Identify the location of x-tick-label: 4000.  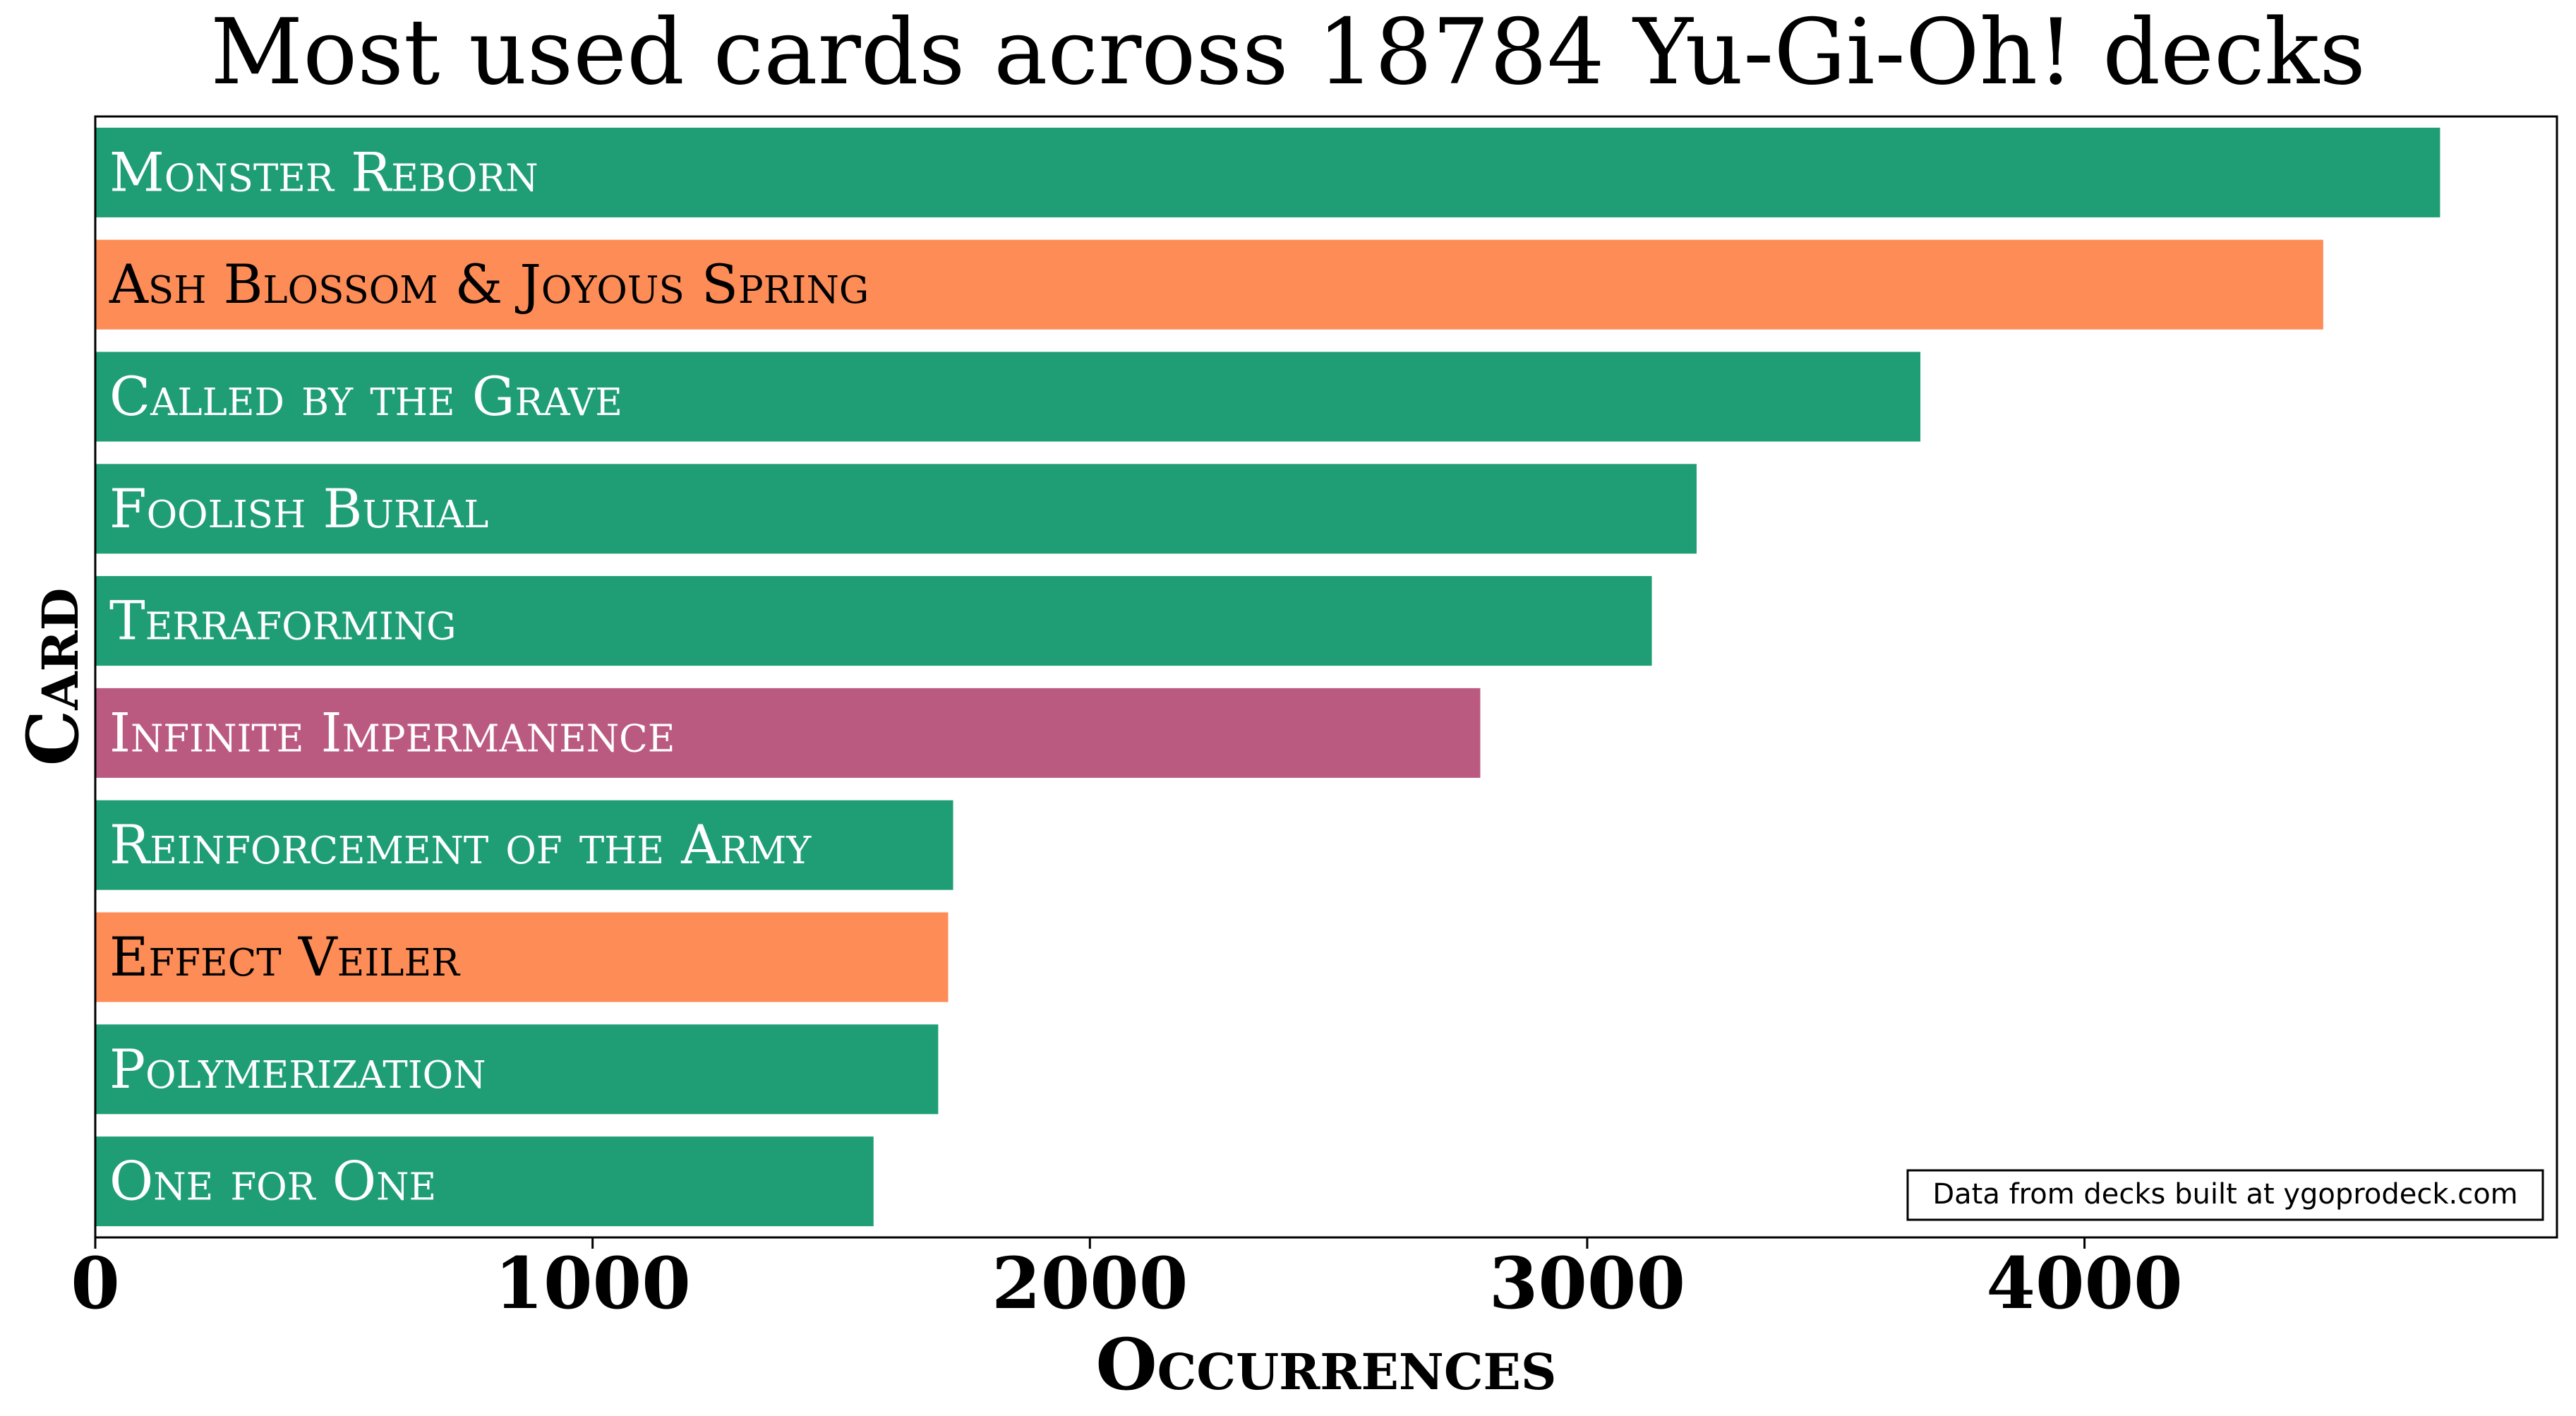
(2084, 1284).